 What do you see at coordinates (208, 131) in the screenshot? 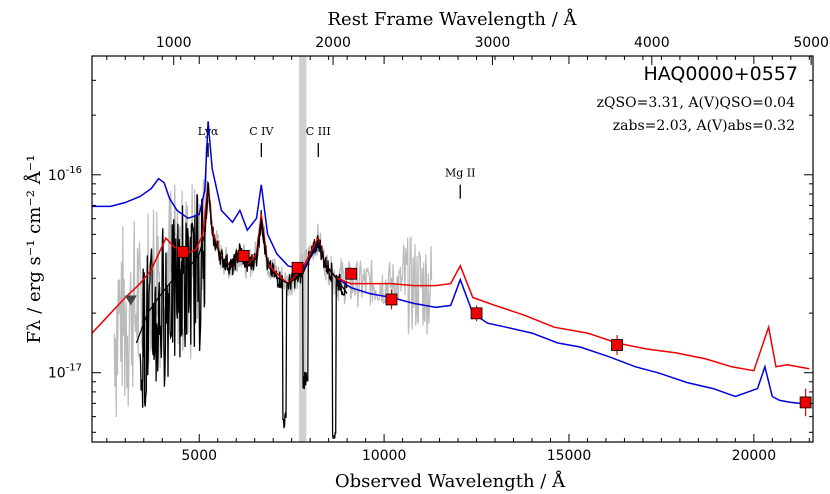
I see `line-label: Lyα` at bounding box center [208, 131].